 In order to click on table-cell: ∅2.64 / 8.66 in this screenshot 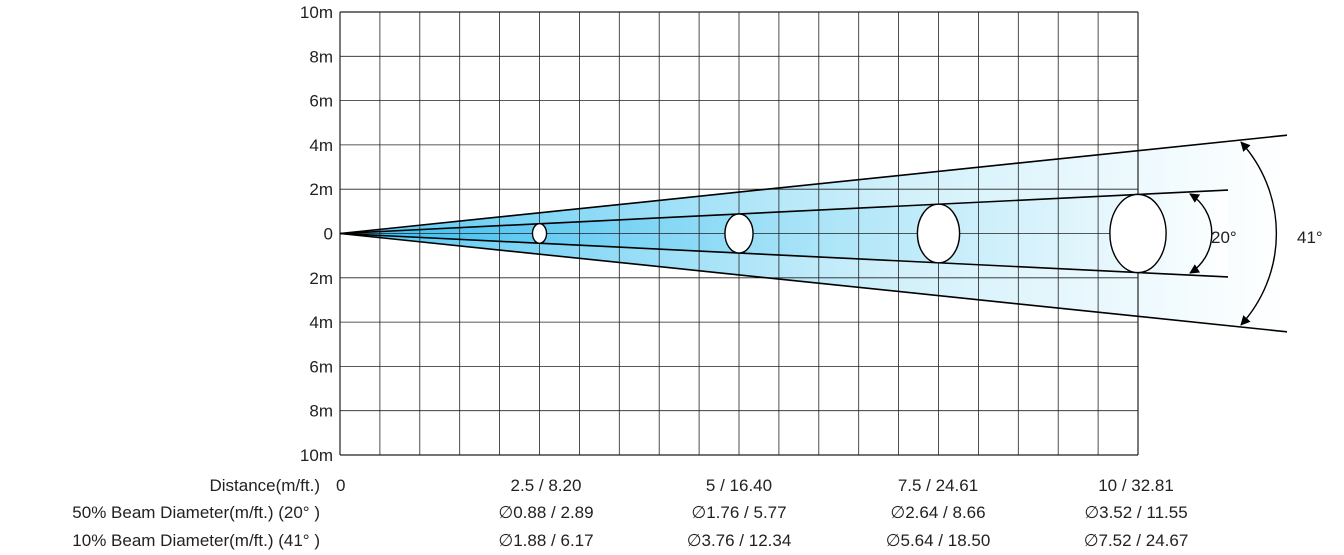, I will do `click(937, 512)`.